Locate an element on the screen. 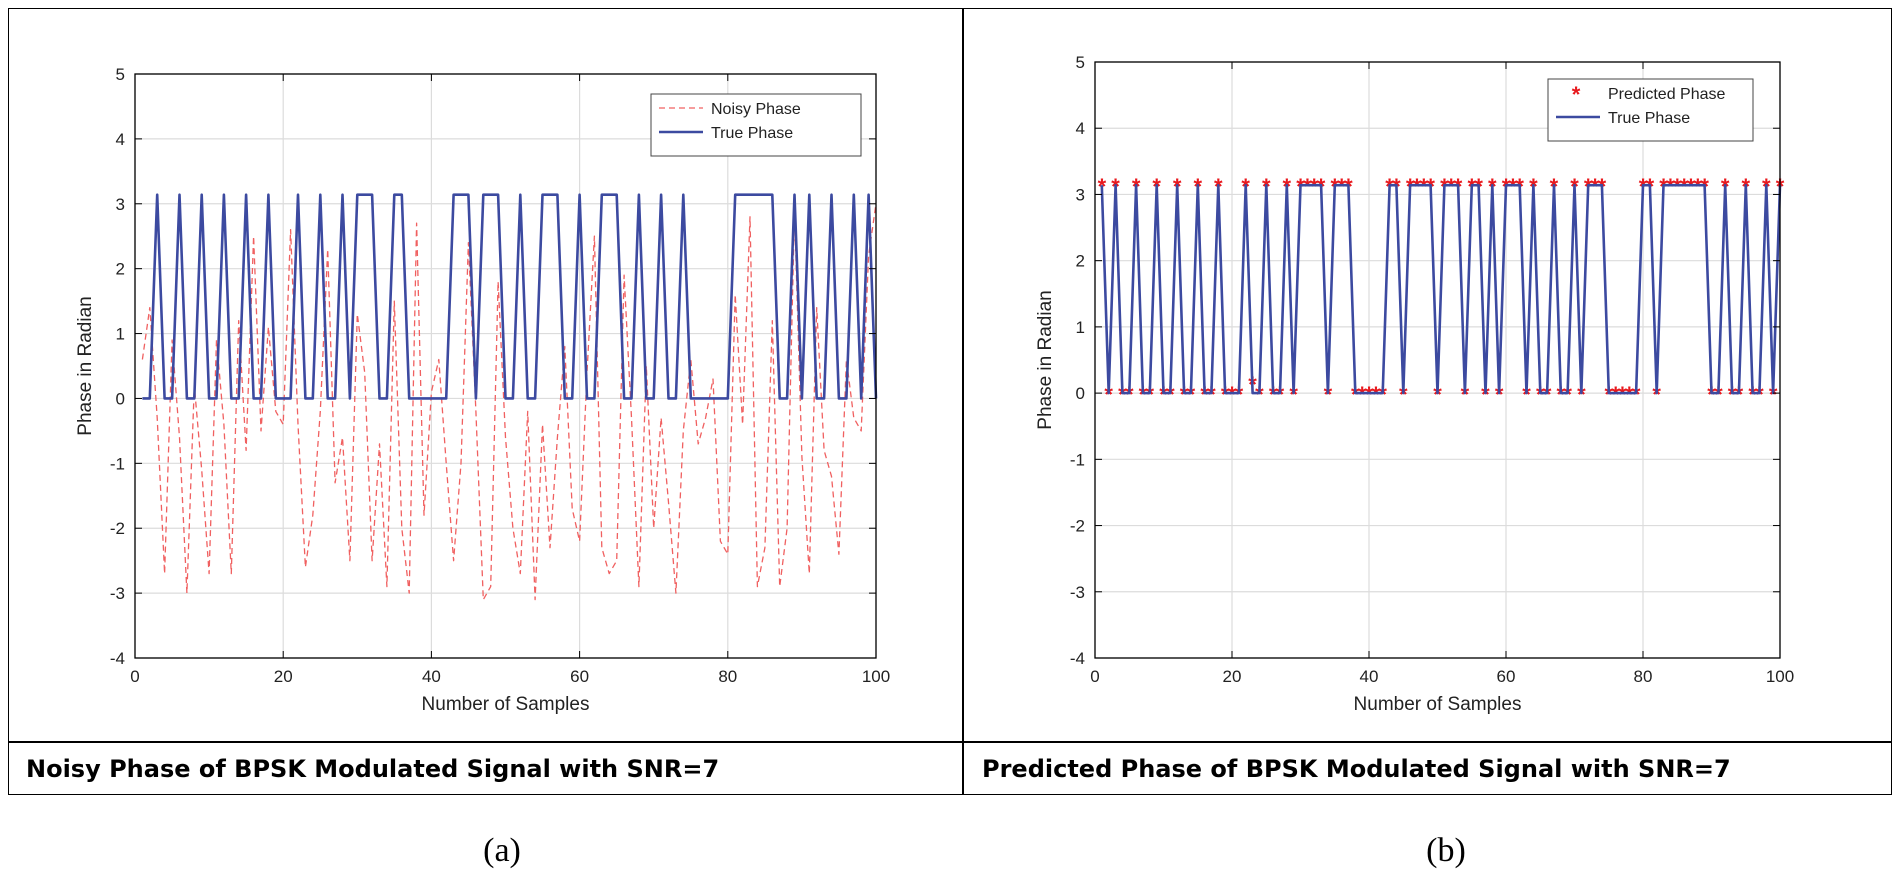 The width and height of the screenshot is (1900, 877). legend-label: Predicted Phase is located at coordinates (1667, 94).